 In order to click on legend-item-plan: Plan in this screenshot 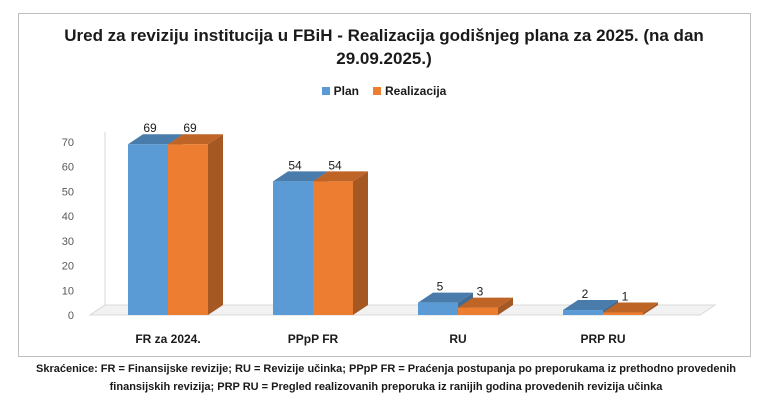, I will do `click(340, 91)`.